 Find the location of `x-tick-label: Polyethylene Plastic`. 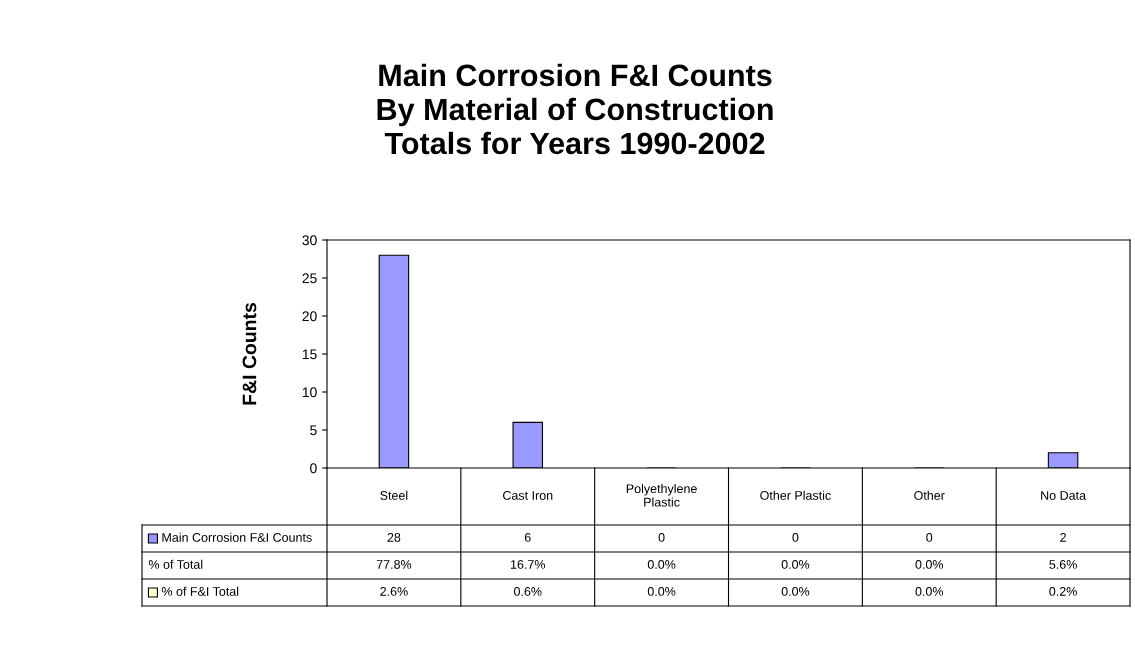

x-tick-label: Polyethylene Plastic is located at coordinates (661, 495).